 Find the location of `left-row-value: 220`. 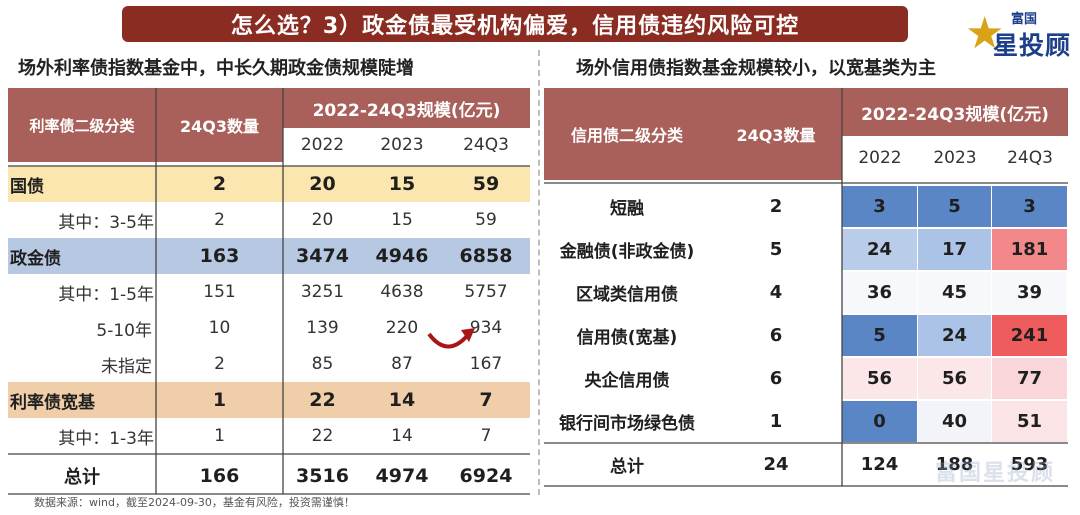

left-row-value: 220 is located at coordinates (402, 328).